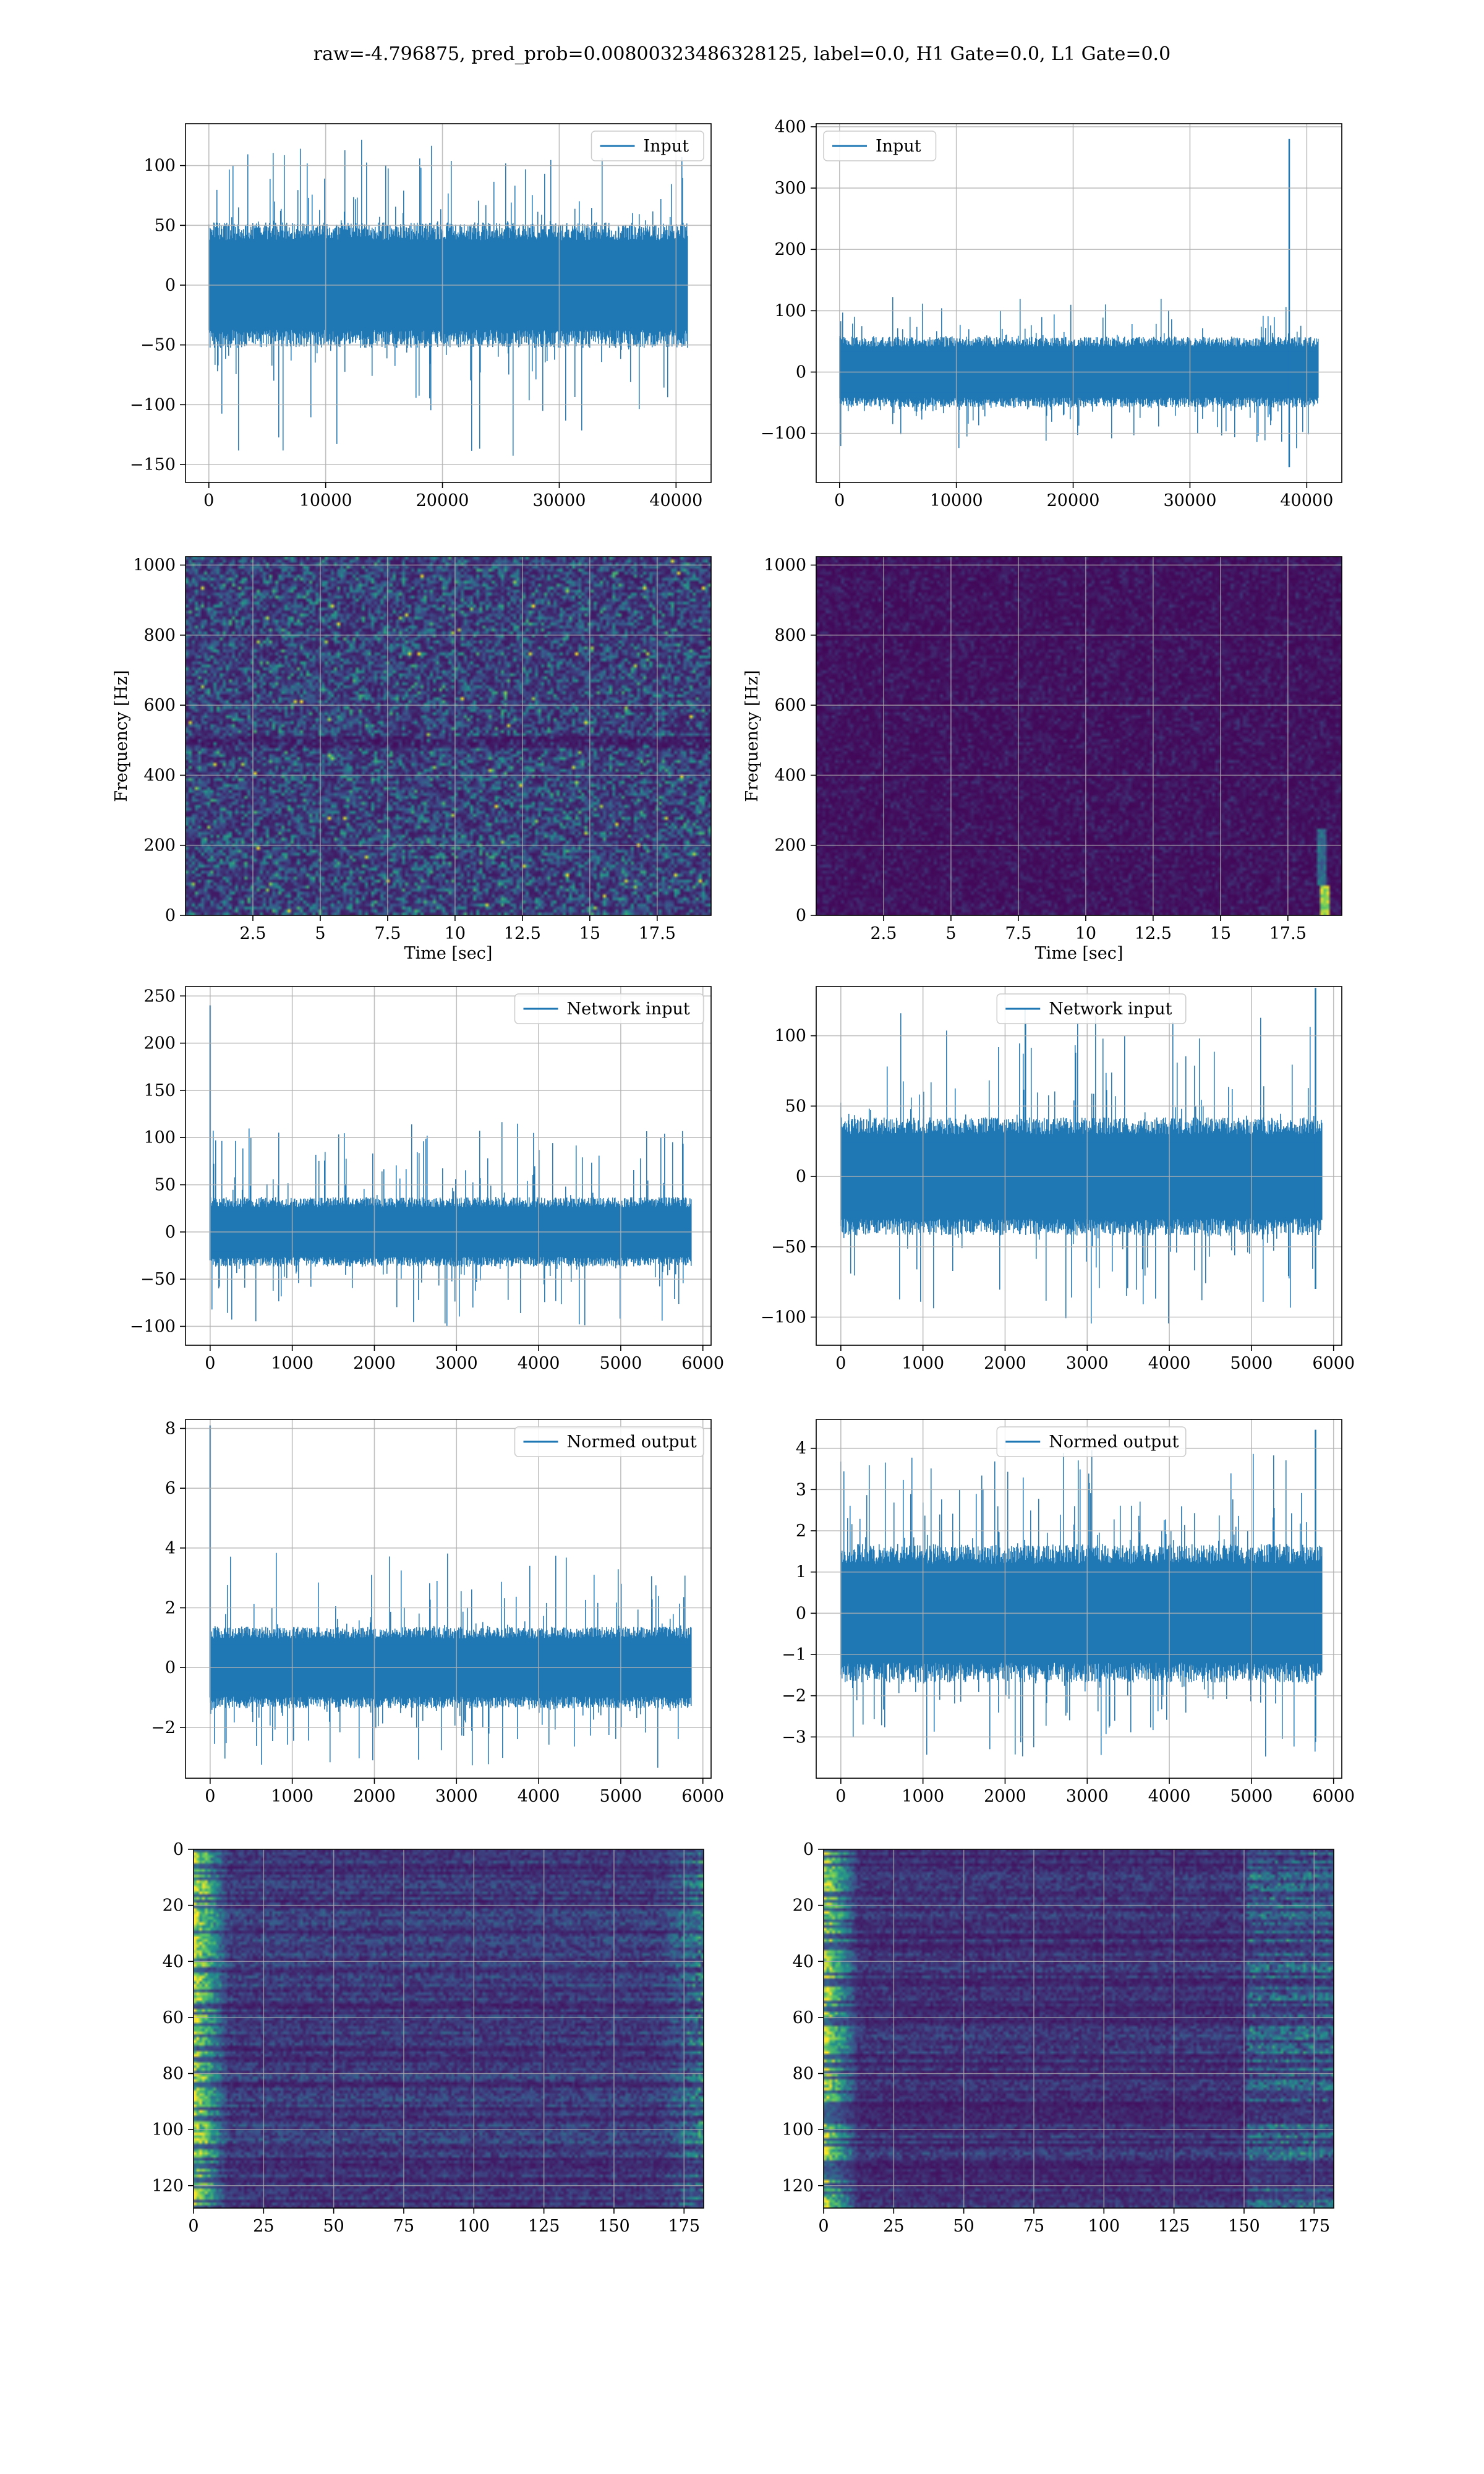 The image size is (1484, 2474). I want to click on x-tick-label: 12.5, so click(522, 933).